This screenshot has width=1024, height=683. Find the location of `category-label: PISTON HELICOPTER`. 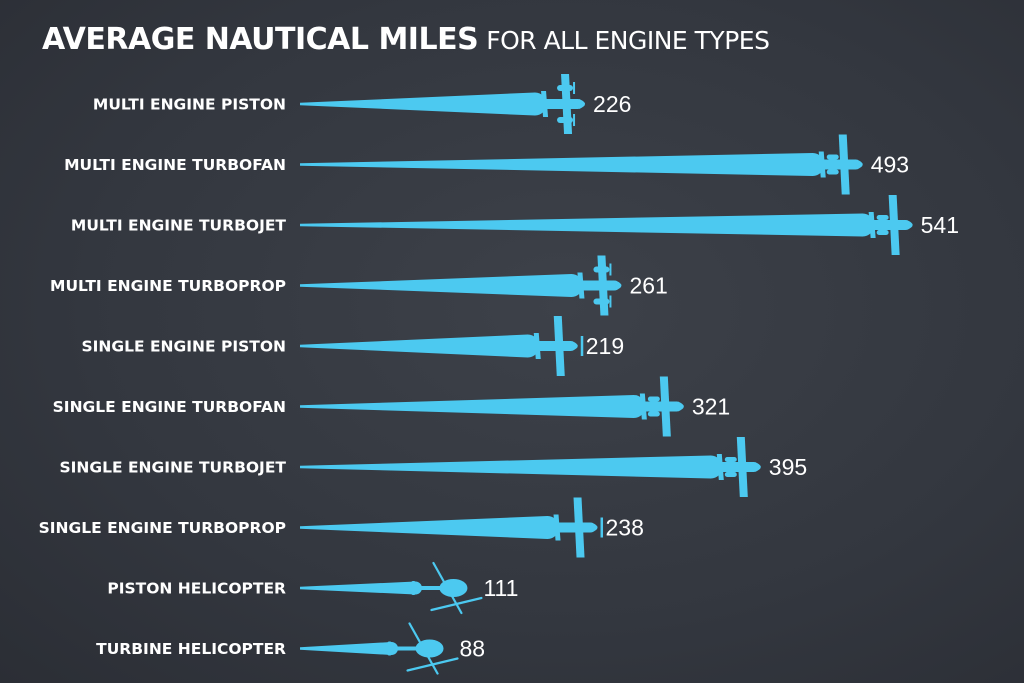

category-label: PISTON HELICOPTER is located at coordinates (196, 589).